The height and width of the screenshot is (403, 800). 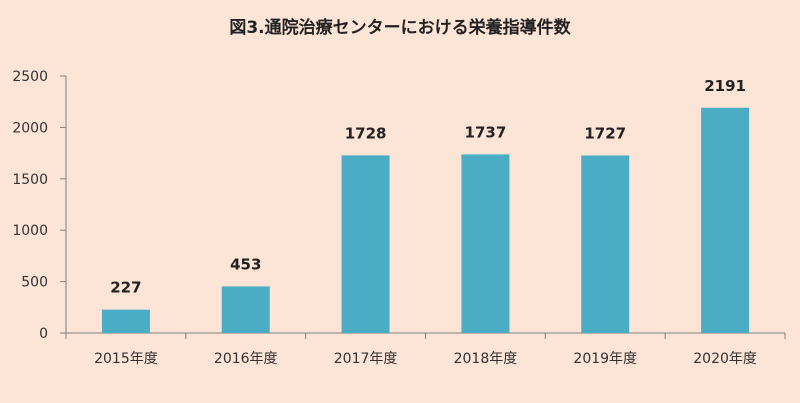 I want to click on x-axis: 2015年度 2016年度 2017年度 2018年度 2019年度 2020年度, so click(x=425, y=349).